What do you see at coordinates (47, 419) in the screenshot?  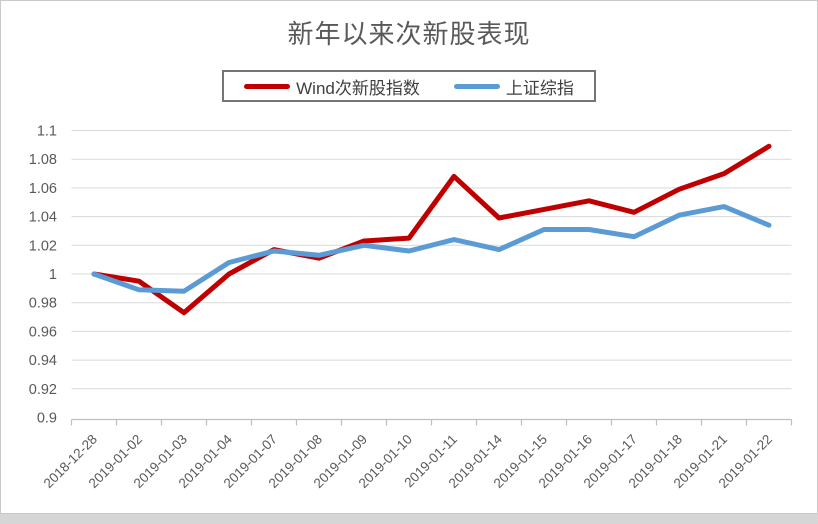 I see `y-axis-tick-label: 0.9` at bounding box center [47, 419].